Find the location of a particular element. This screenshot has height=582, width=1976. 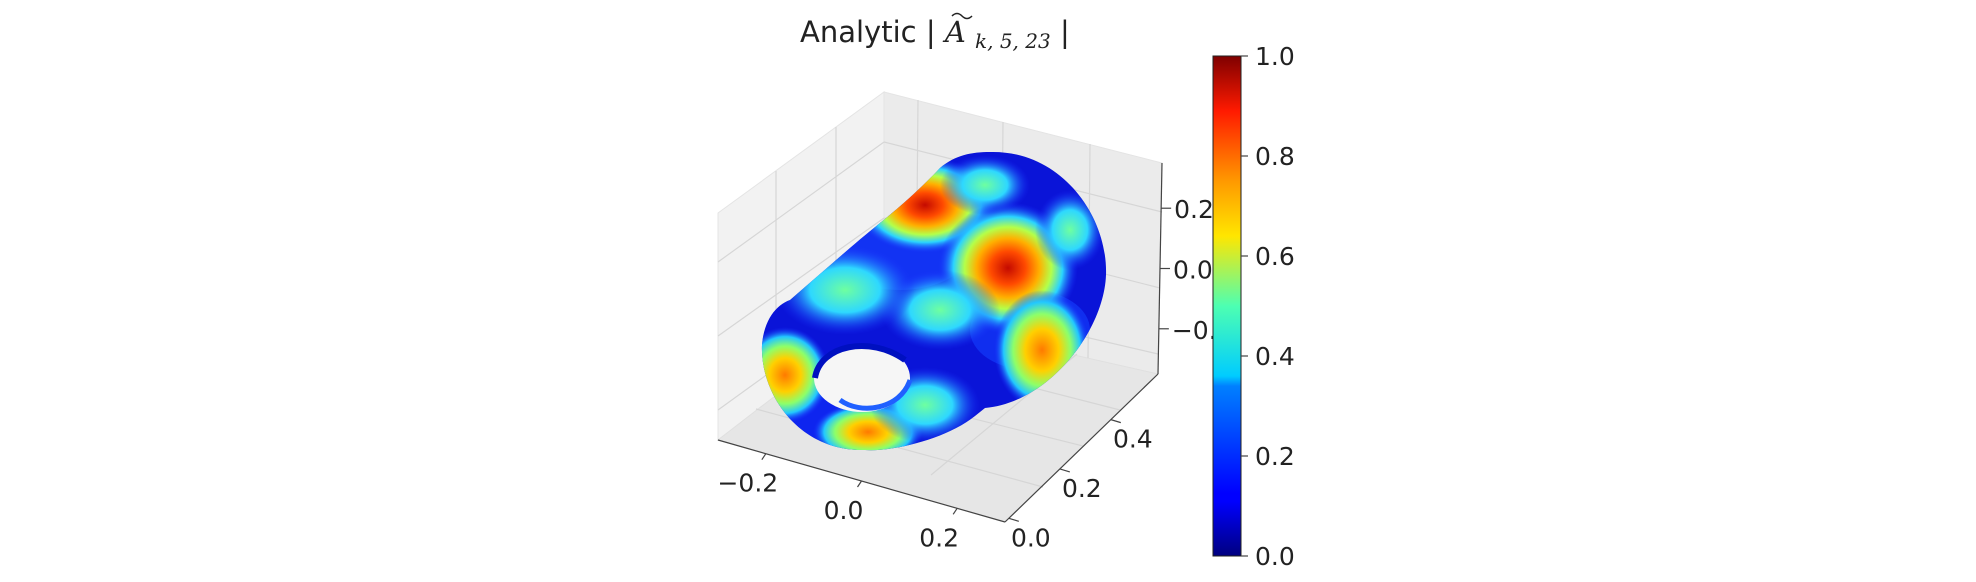

colorbar-tick-label: 0.2 is located at coordinates (1275, 456).